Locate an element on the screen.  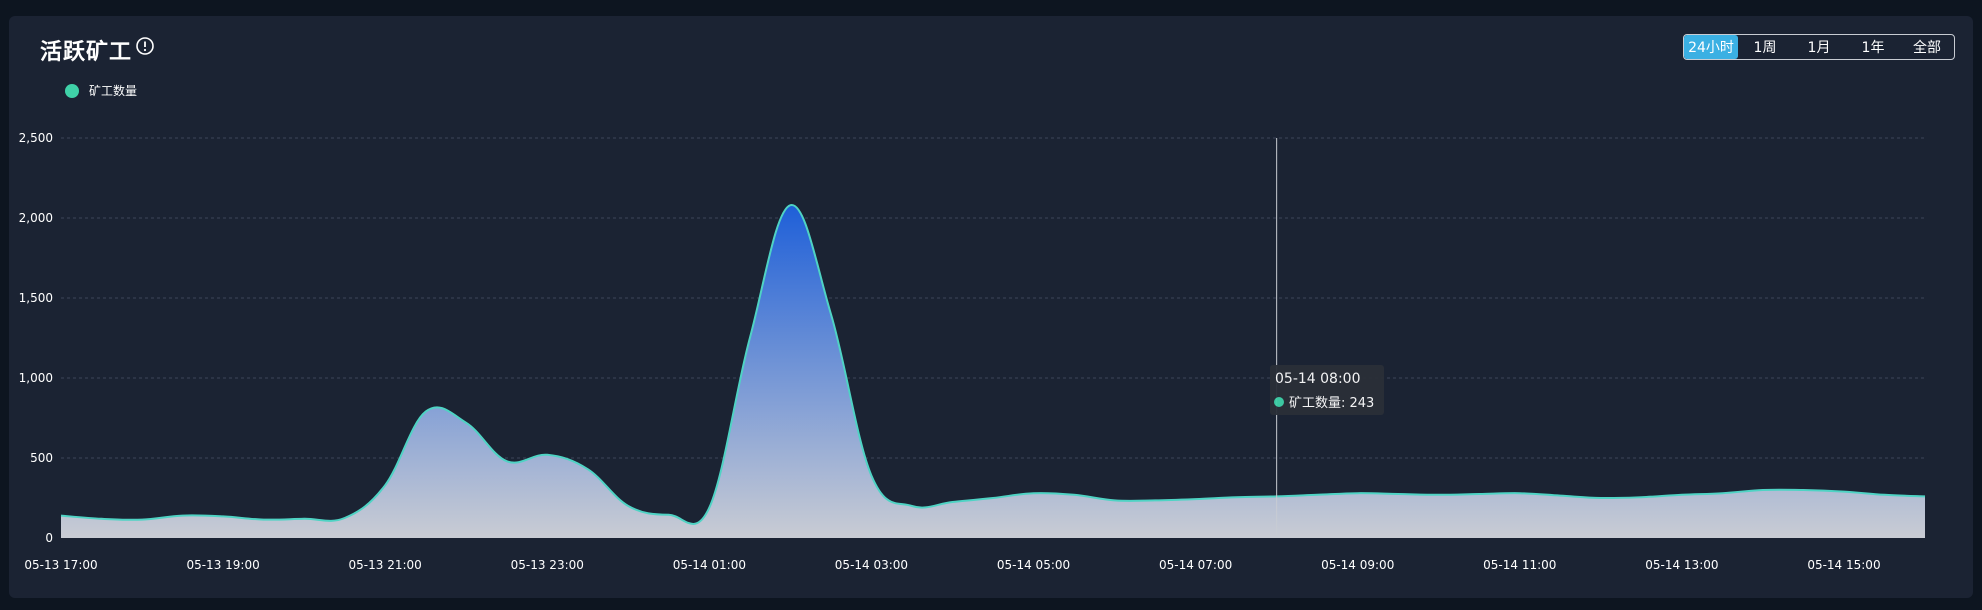
x-tick-label: 05-14 05:00 is located at coordinates (1033, 565).